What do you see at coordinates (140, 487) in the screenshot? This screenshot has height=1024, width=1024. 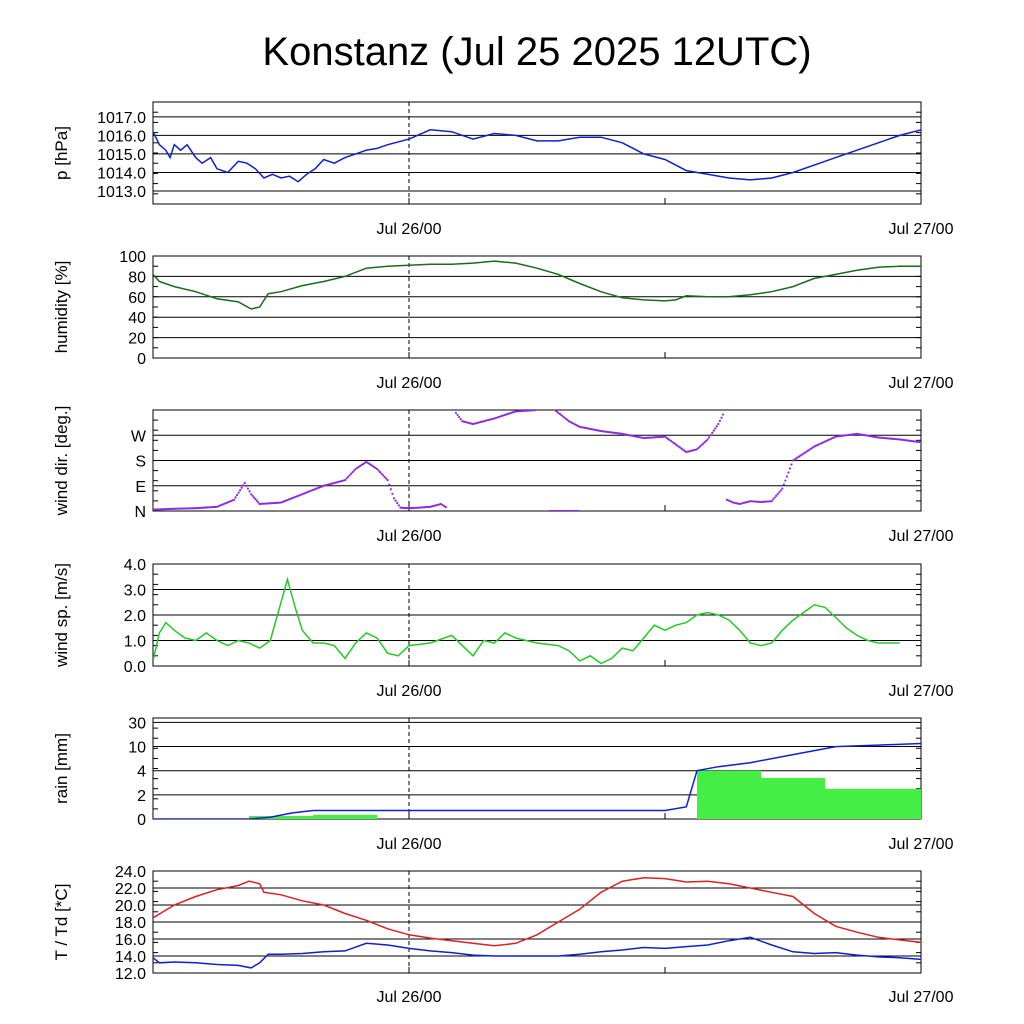 I see `y-tick-label: E` at bounding box center [140, 487].